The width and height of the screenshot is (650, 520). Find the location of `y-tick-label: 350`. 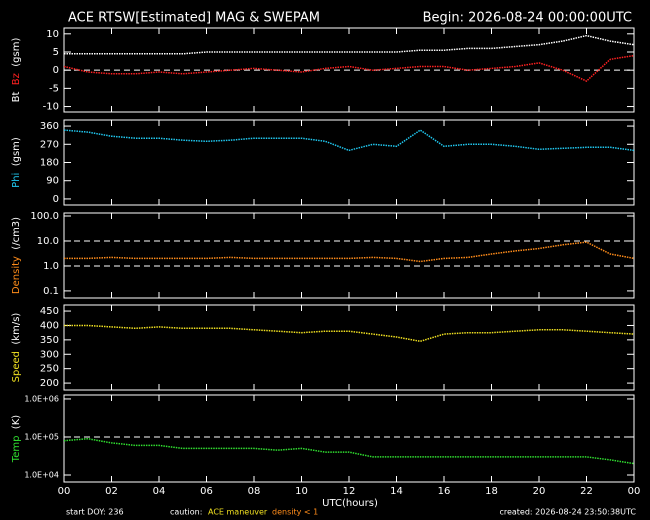

y-tick-label: 350 is located at coordinates (49, 340).